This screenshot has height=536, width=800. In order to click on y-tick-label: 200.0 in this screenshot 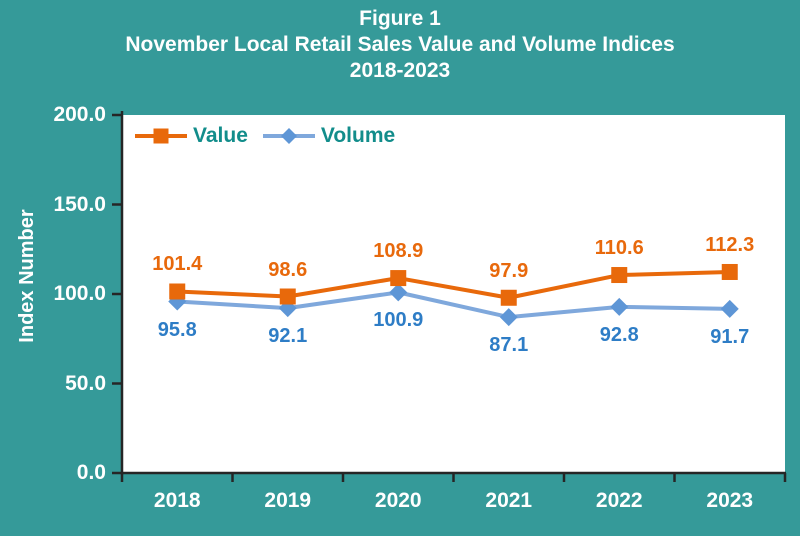, I will do `click(79, 114)`.